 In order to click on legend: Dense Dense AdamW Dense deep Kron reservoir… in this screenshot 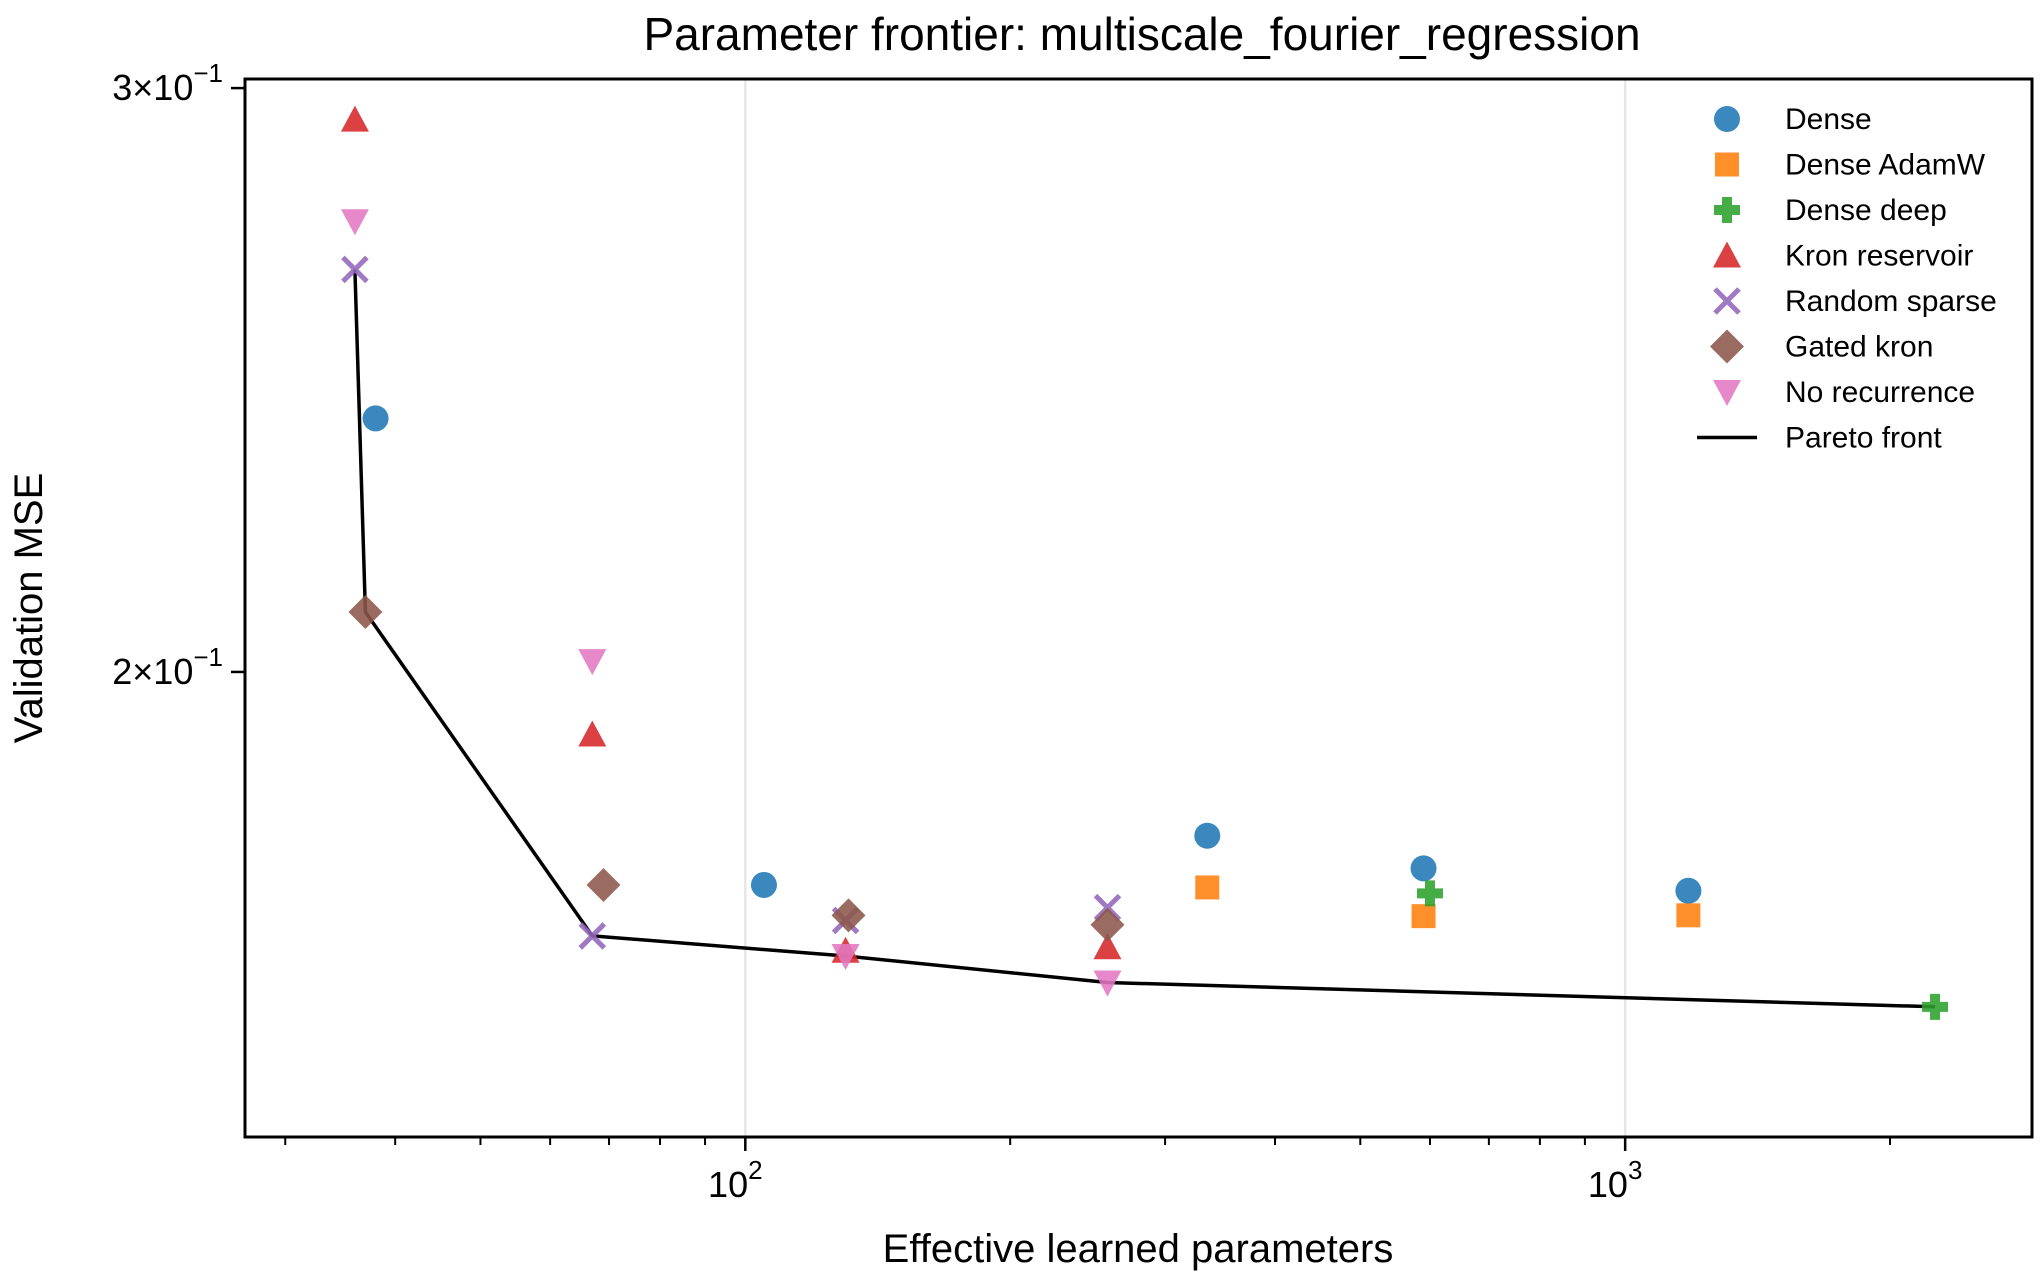, I will do `click(1847, 279)`.